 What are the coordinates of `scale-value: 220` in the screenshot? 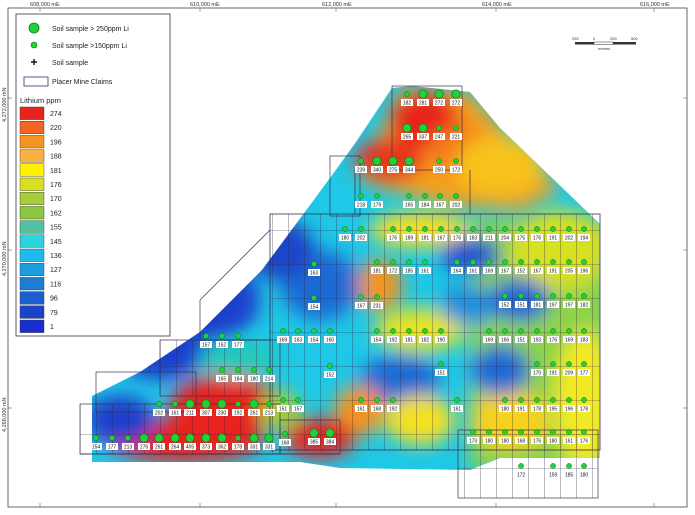 It's located at (56, 128).